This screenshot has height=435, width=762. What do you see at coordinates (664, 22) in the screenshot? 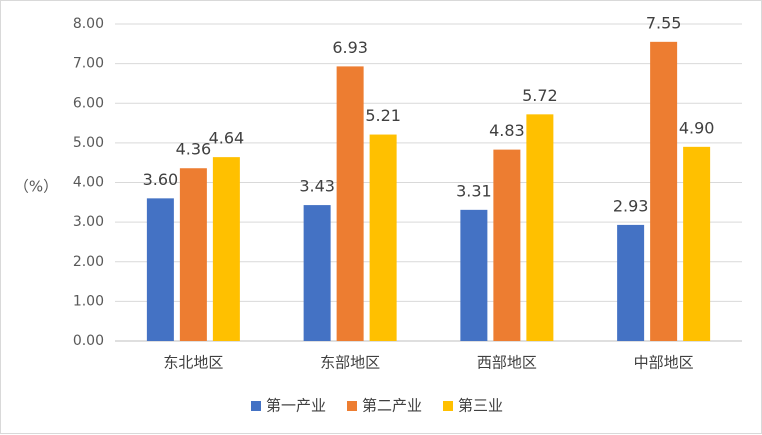
I see `data-label: 7.55` at bounding box center [664, 22].